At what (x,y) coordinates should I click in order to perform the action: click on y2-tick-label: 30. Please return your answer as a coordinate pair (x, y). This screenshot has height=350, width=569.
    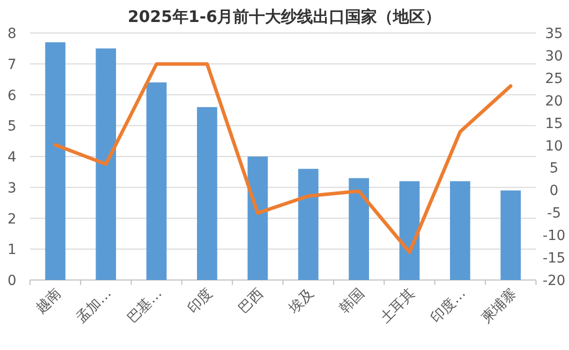
    Looking at the image, I should click on (554, 56).